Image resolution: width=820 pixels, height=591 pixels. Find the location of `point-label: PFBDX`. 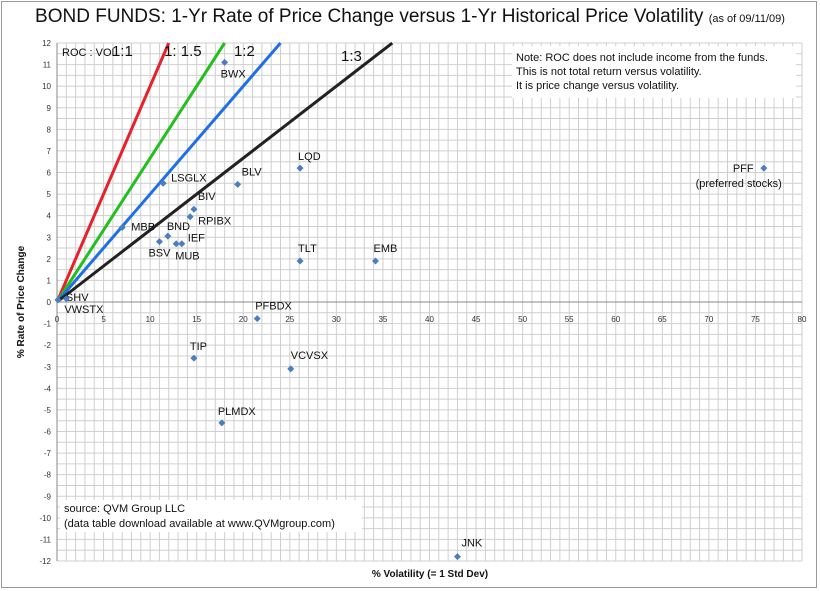

point-label: PFBDX is located at coordinates (273, 307).